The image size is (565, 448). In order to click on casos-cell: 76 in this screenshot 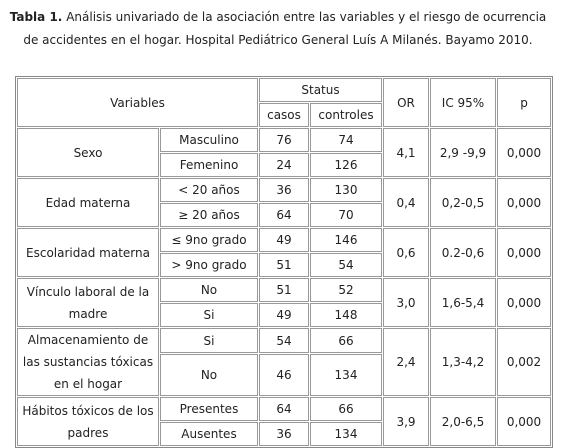, I will do `click(284, 140)`.